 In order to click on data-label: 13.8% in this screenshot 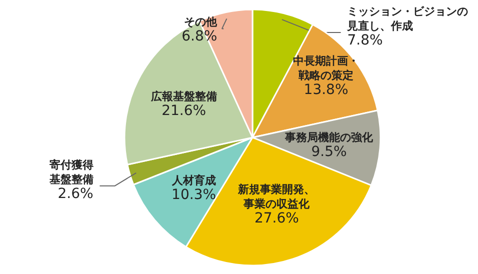, I will do `click(326, 90)`.